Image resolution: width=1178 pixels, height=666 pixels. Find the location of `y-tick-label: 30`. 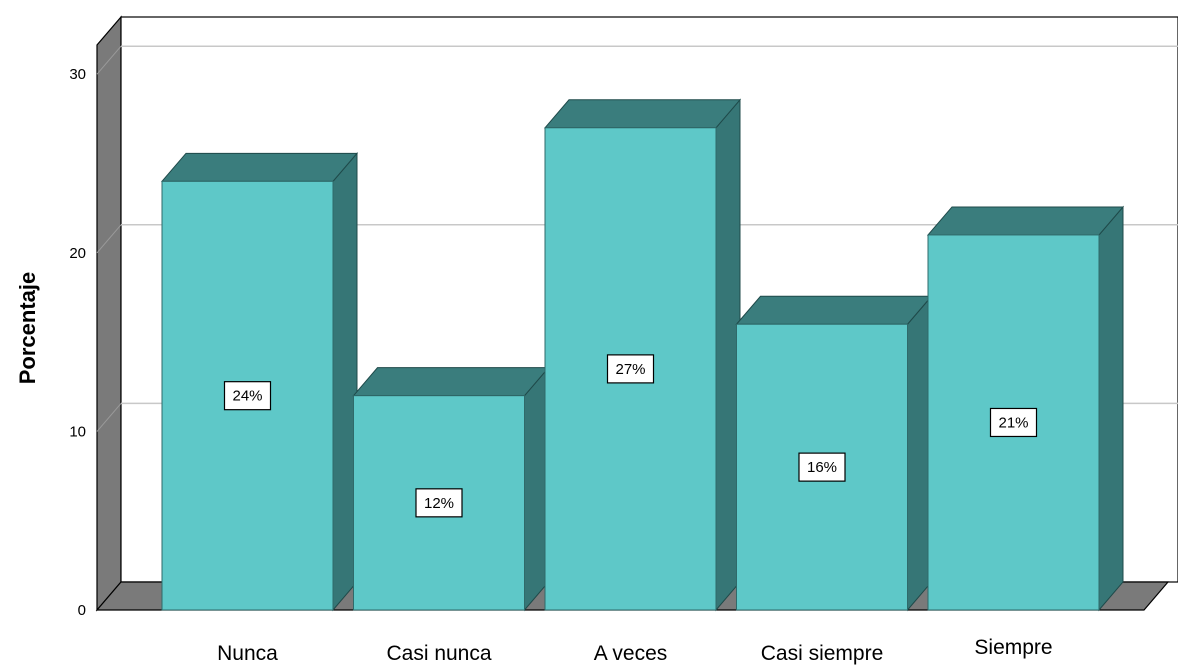

y-tick-label: 30 is located at coordinates (77, 74).